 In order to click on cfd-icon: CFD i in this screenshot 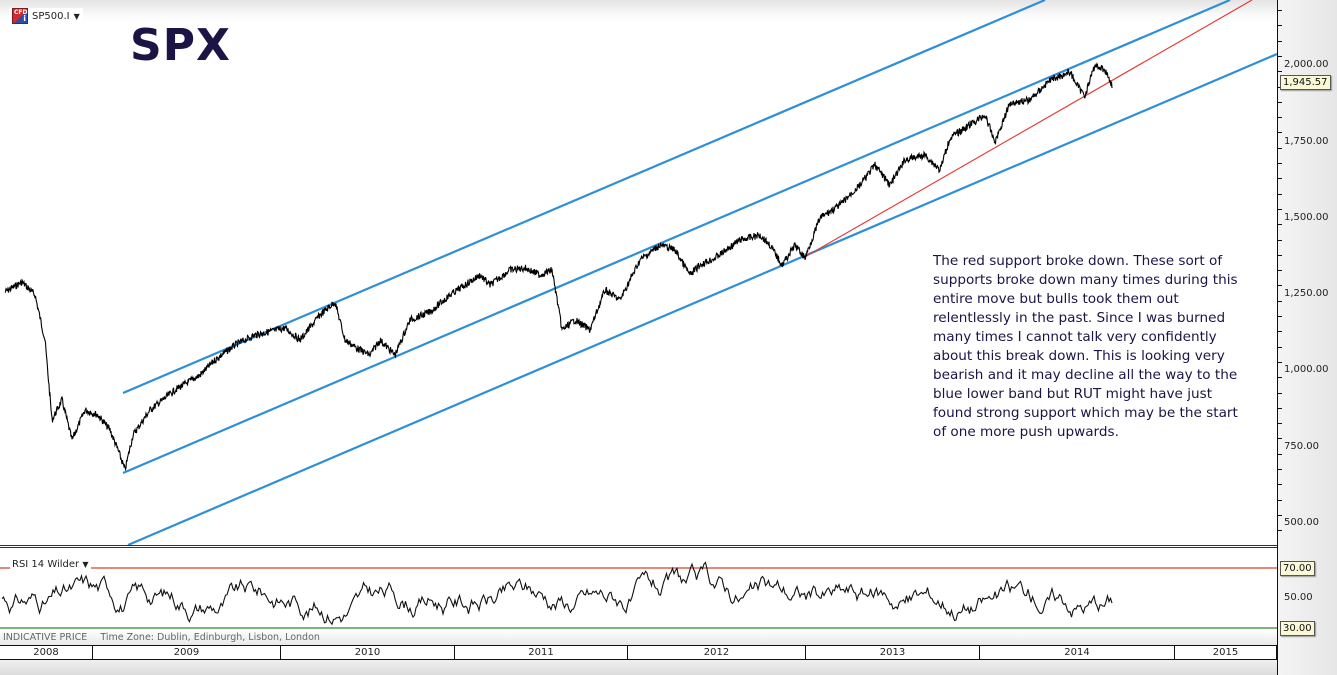, I will do `click(20, 16)`.